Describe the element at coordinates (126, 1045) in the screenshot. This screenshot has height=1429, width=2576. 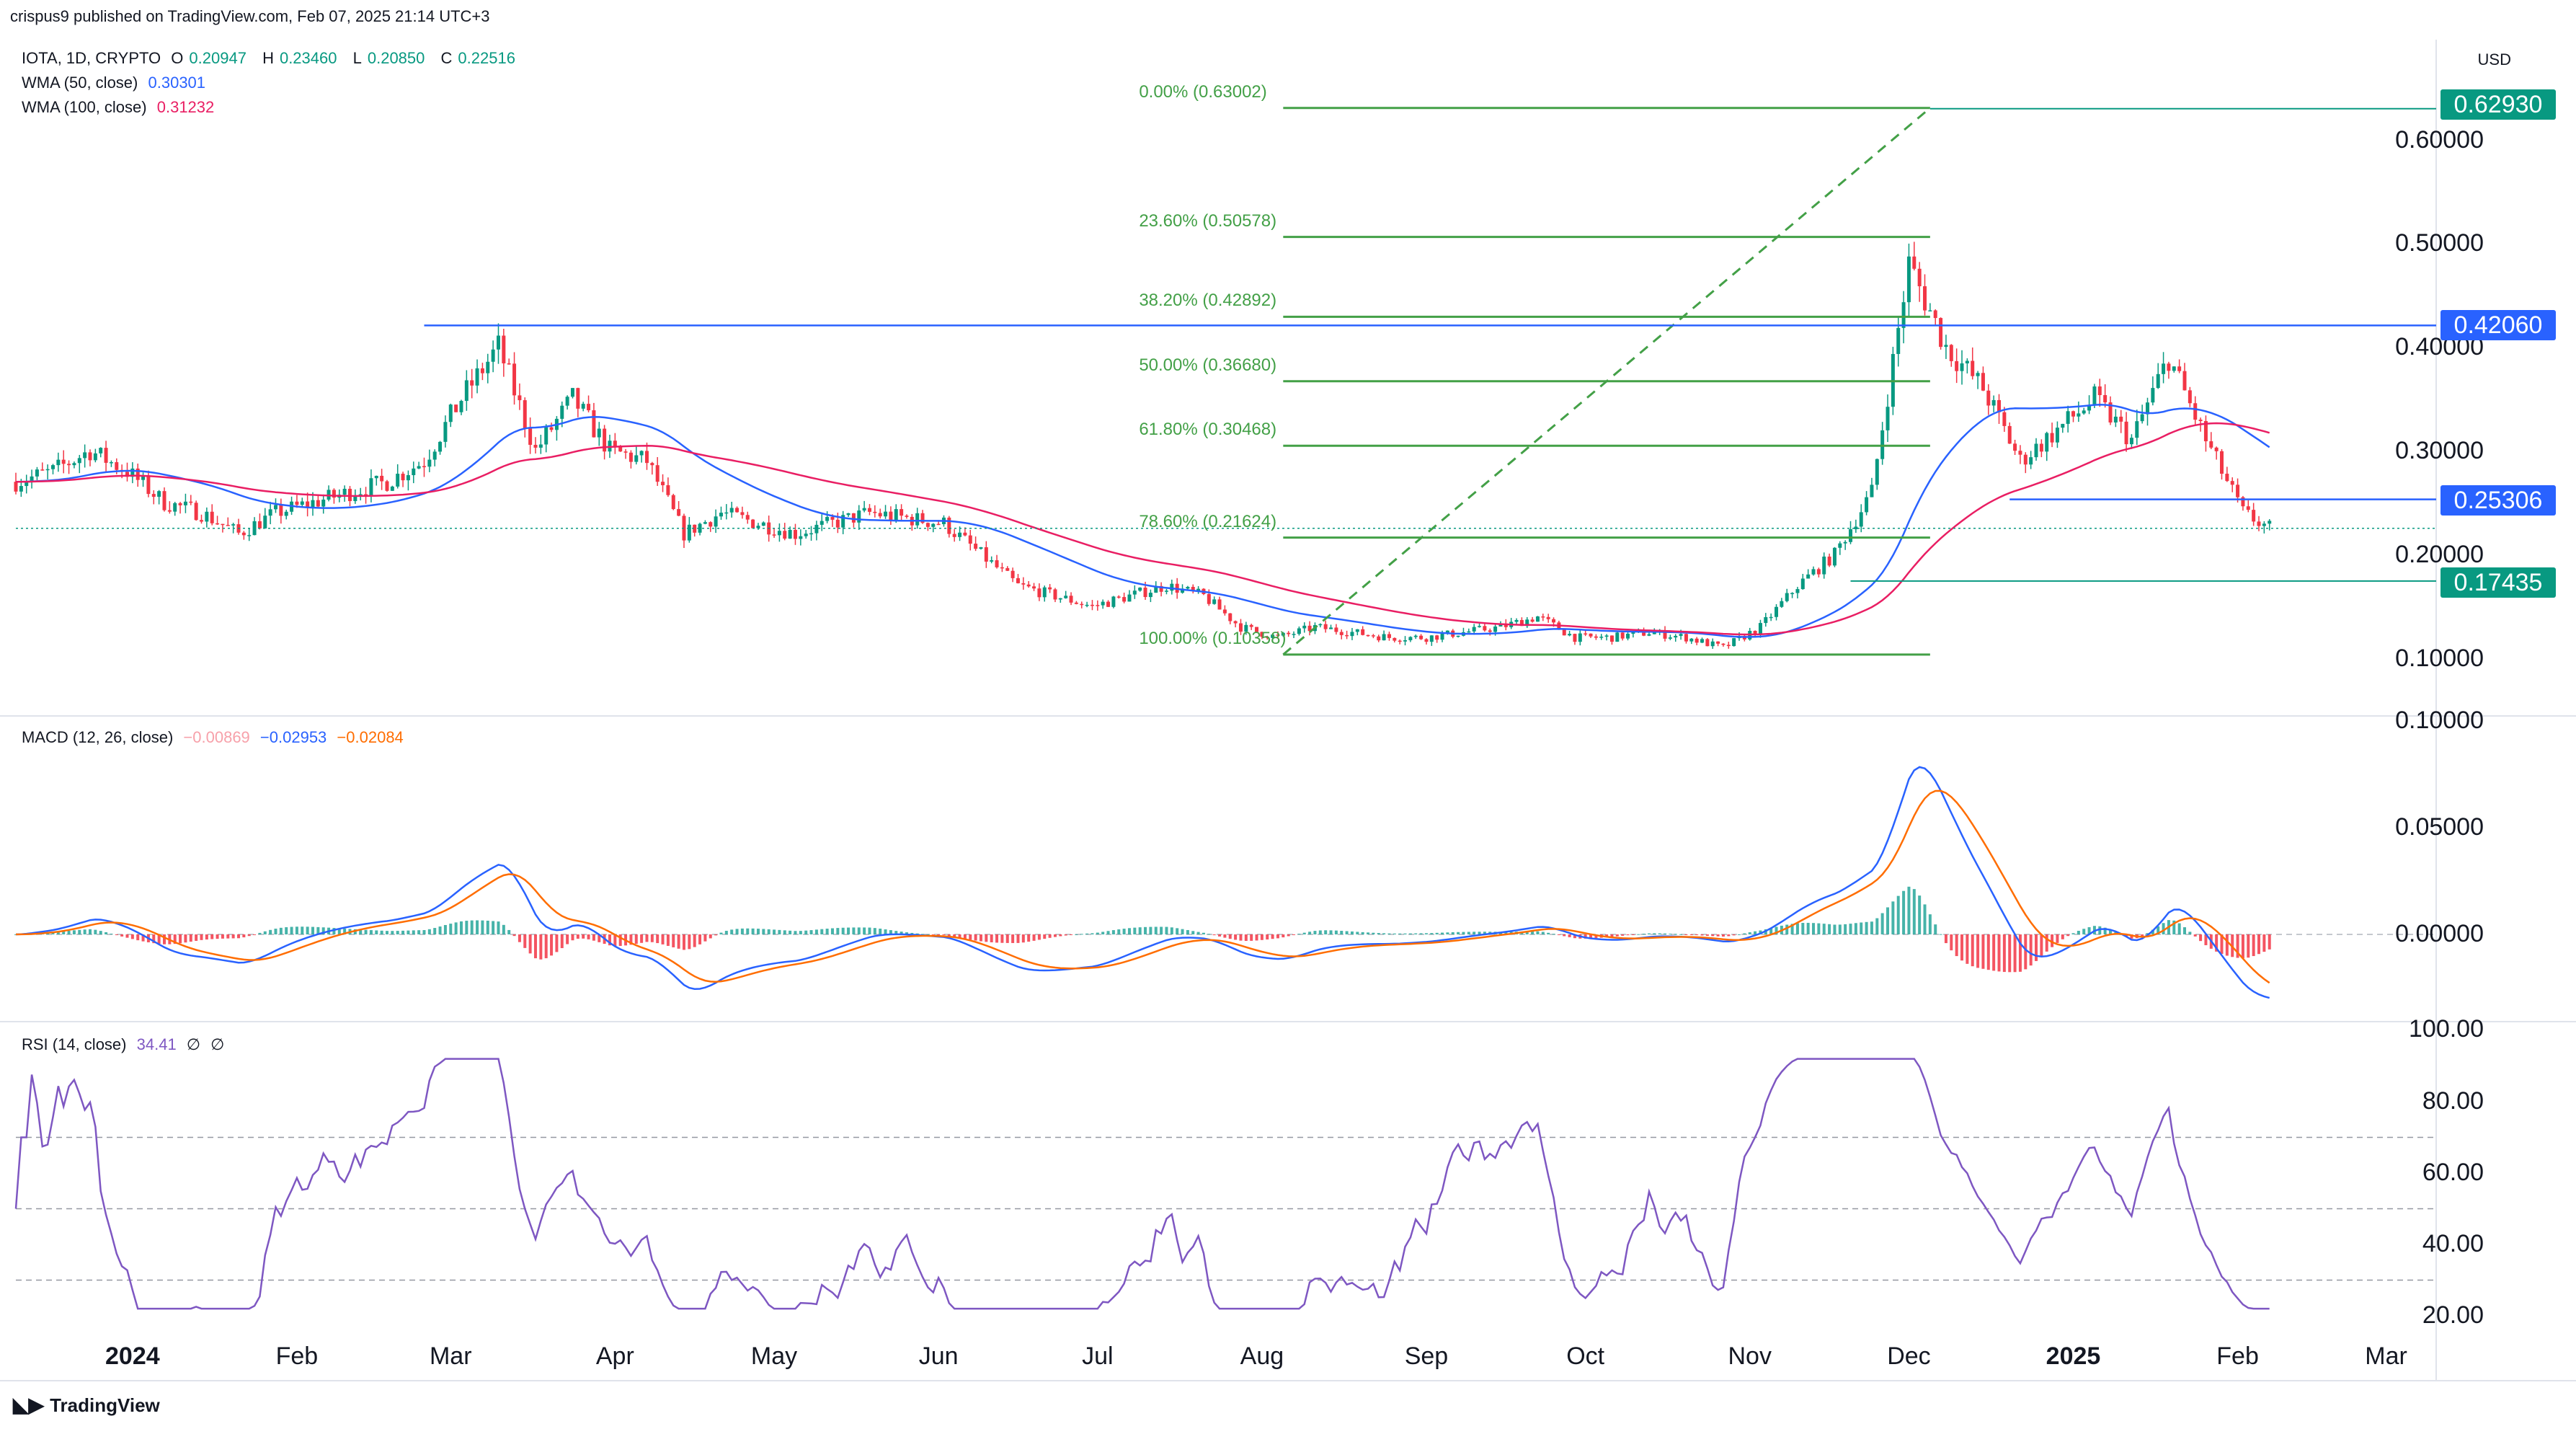
I see `rsi-legend: RSI (14, close) 34.41 ∅ ∅` at that location.